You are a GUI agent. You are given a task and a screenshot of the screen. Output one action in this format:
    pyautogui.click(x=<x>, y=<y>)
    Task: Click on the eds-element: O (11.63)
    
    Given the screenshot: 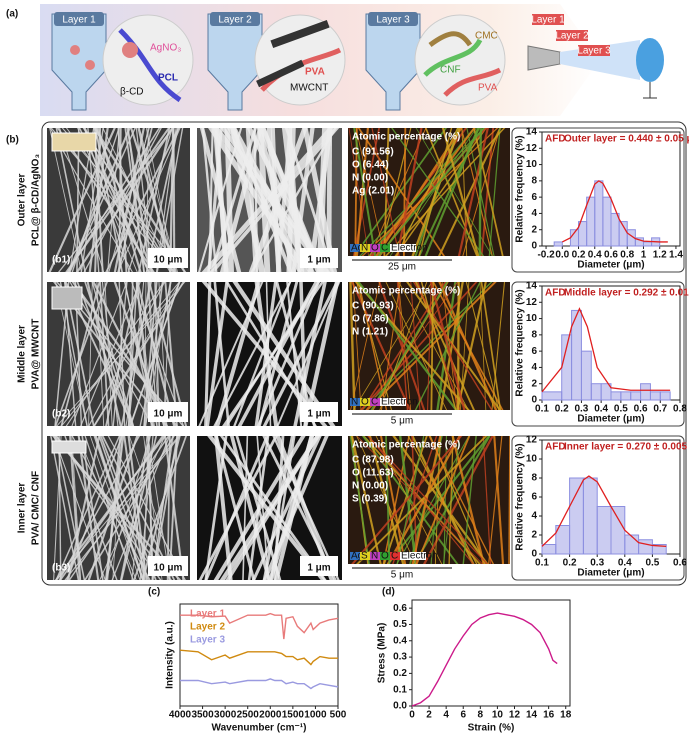 What is the action you would take?
    pyautogui.click(x=373, y=473)
    